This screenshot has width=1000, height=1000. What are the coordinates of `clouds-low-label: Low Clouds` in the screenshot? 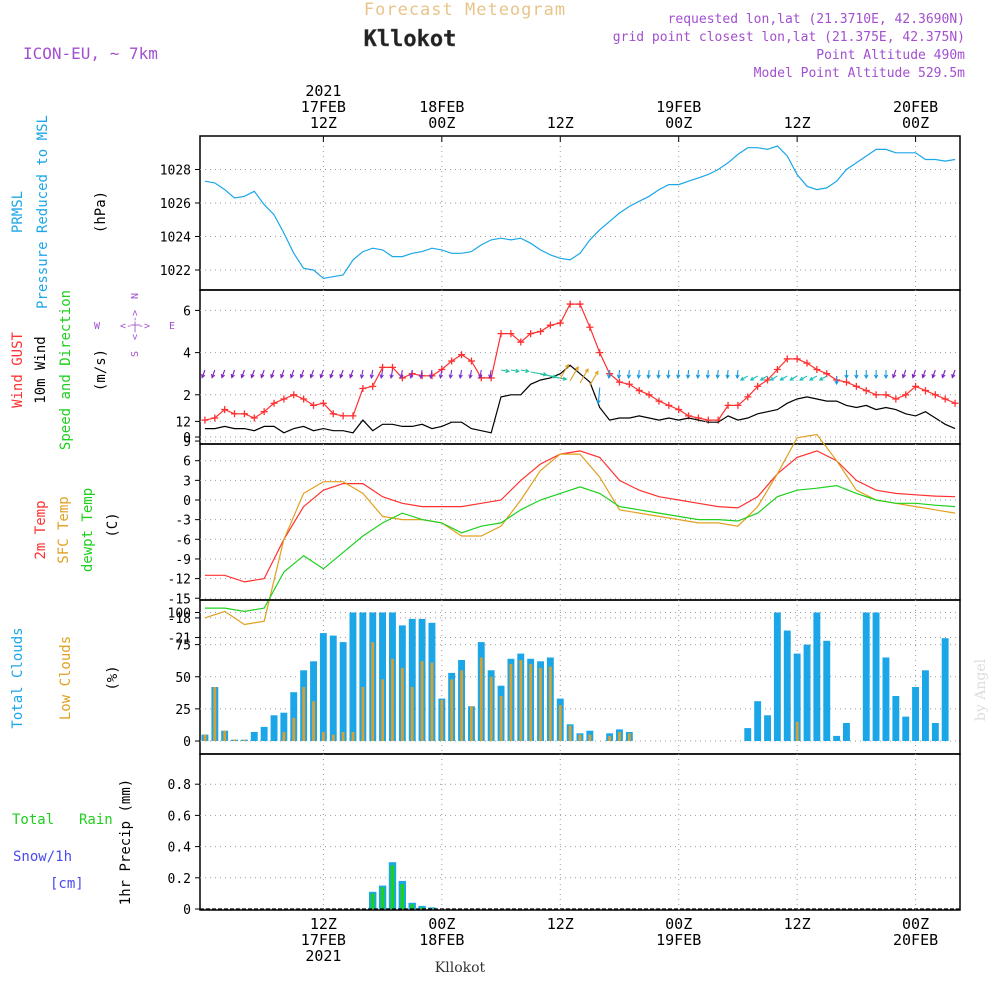 It's located at (66, 678).